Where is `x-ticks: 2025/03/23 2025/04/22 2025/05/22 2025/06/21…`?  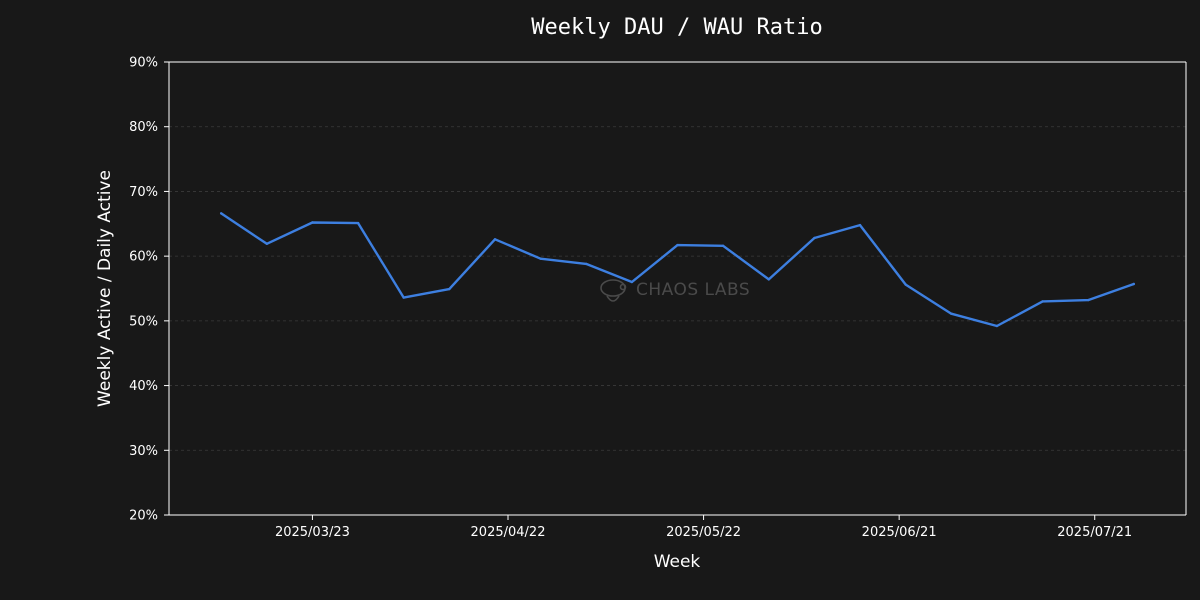 x-ticks: 2025/03/23 2025/04/22 2025/05/22 2025/06/21… is located at coordinates (703, 527).